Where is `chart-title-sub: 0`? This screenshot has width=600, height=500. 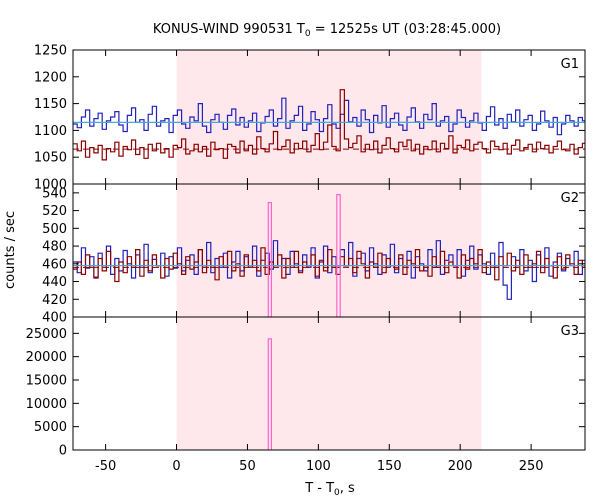
chart-title-sub: 0 is located at coordinates (308, 34).